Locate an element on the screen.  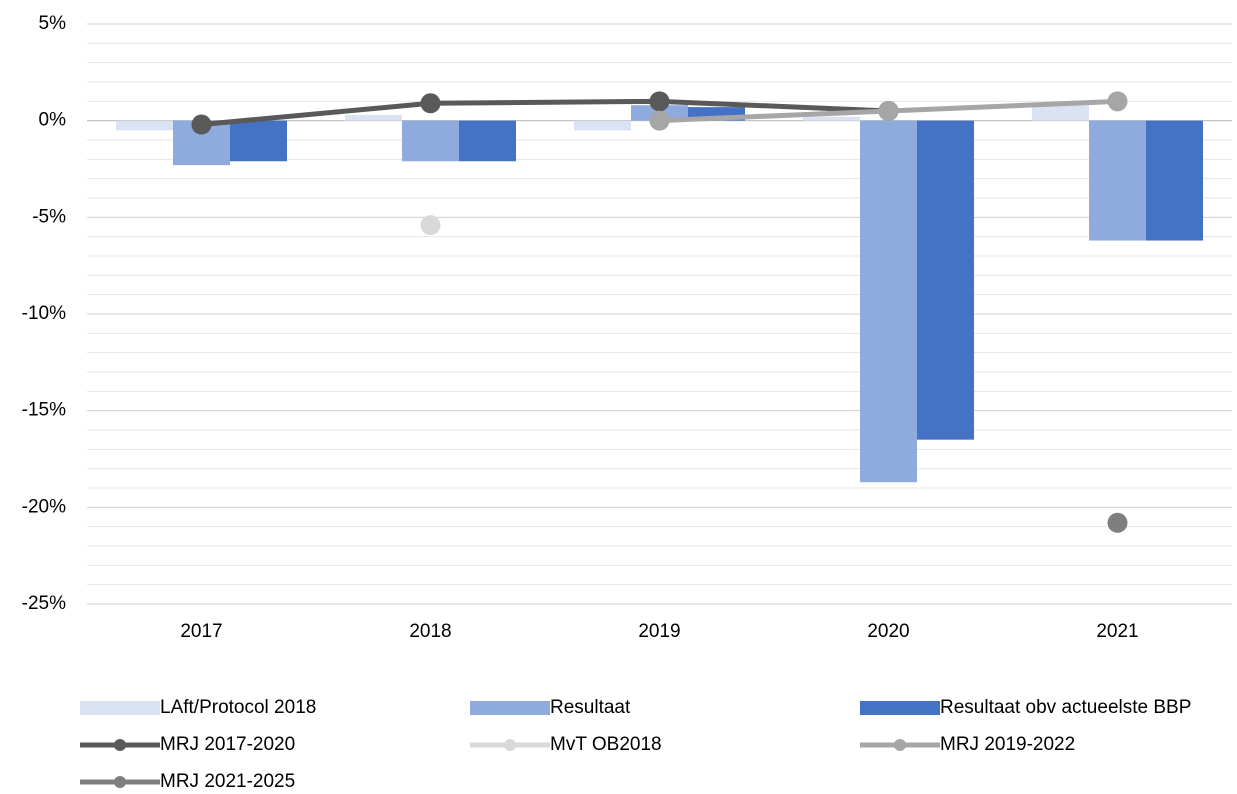
legend-label: MRJ 2021-2025 is located at coordinates (227, 781).